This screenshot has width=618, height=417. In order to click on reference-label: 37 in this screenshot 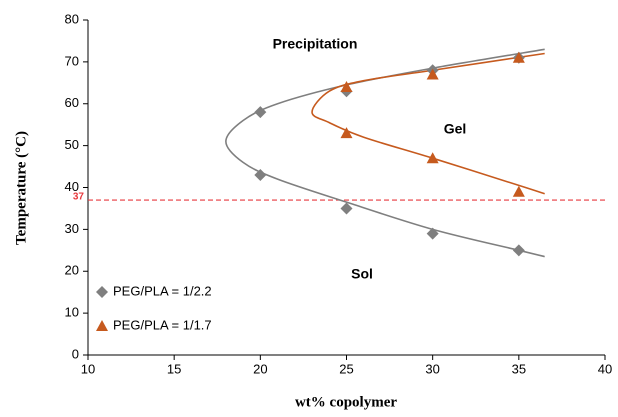, I will do `click(79, 197)`.